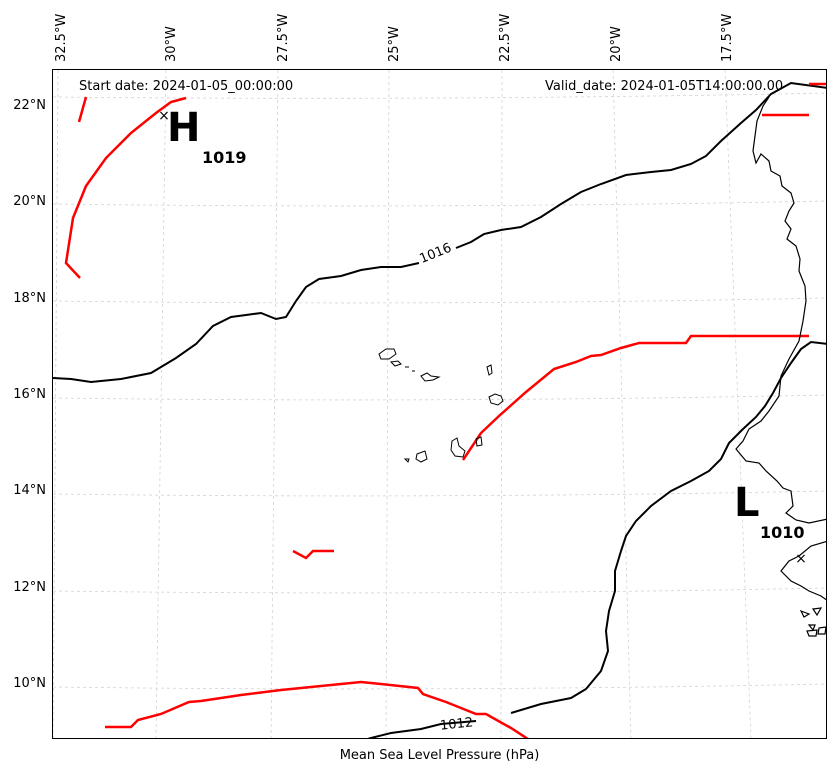 Image resolution: width=837 pixels, height=783 pixels. Describe the element at coordinates (394, 44) in the screenshot. I see `lon-label-25w: 25°W` at that location.